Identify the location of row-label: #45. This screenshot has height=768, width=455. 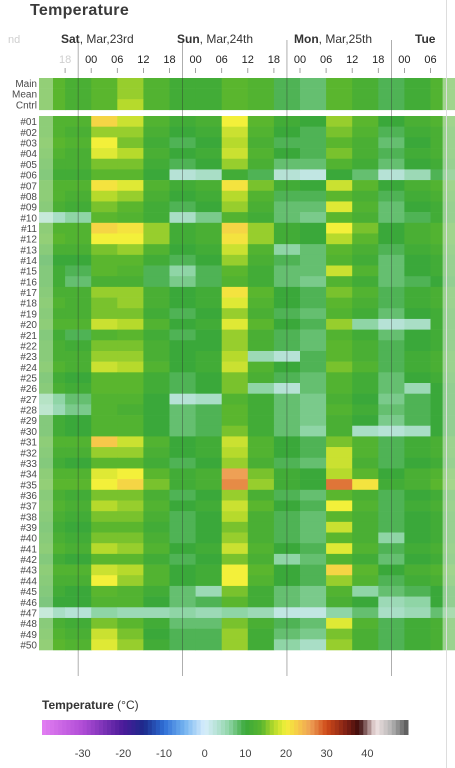
(28, 592).